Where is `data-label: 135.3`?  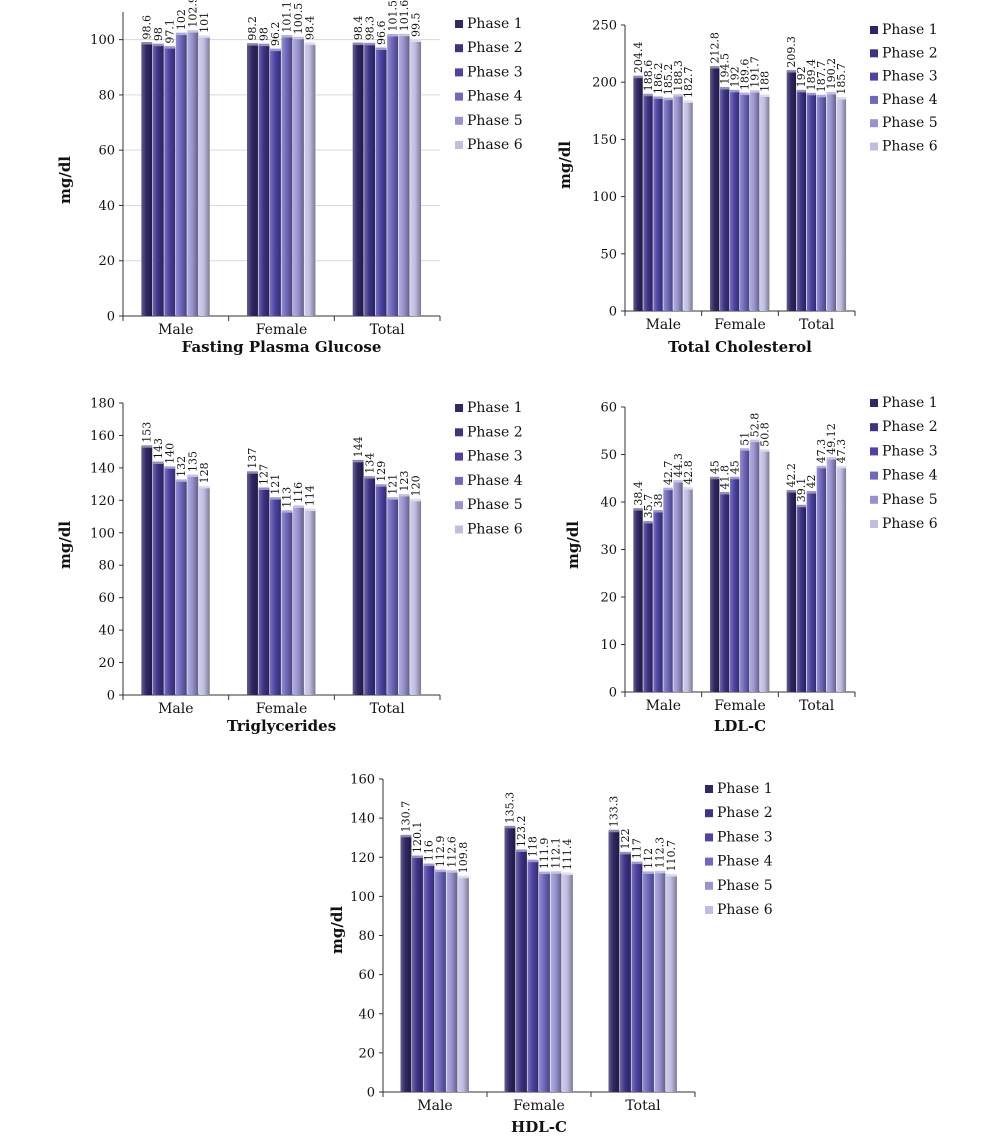
data-label: 135.3 is located at coordinates (510, 808).